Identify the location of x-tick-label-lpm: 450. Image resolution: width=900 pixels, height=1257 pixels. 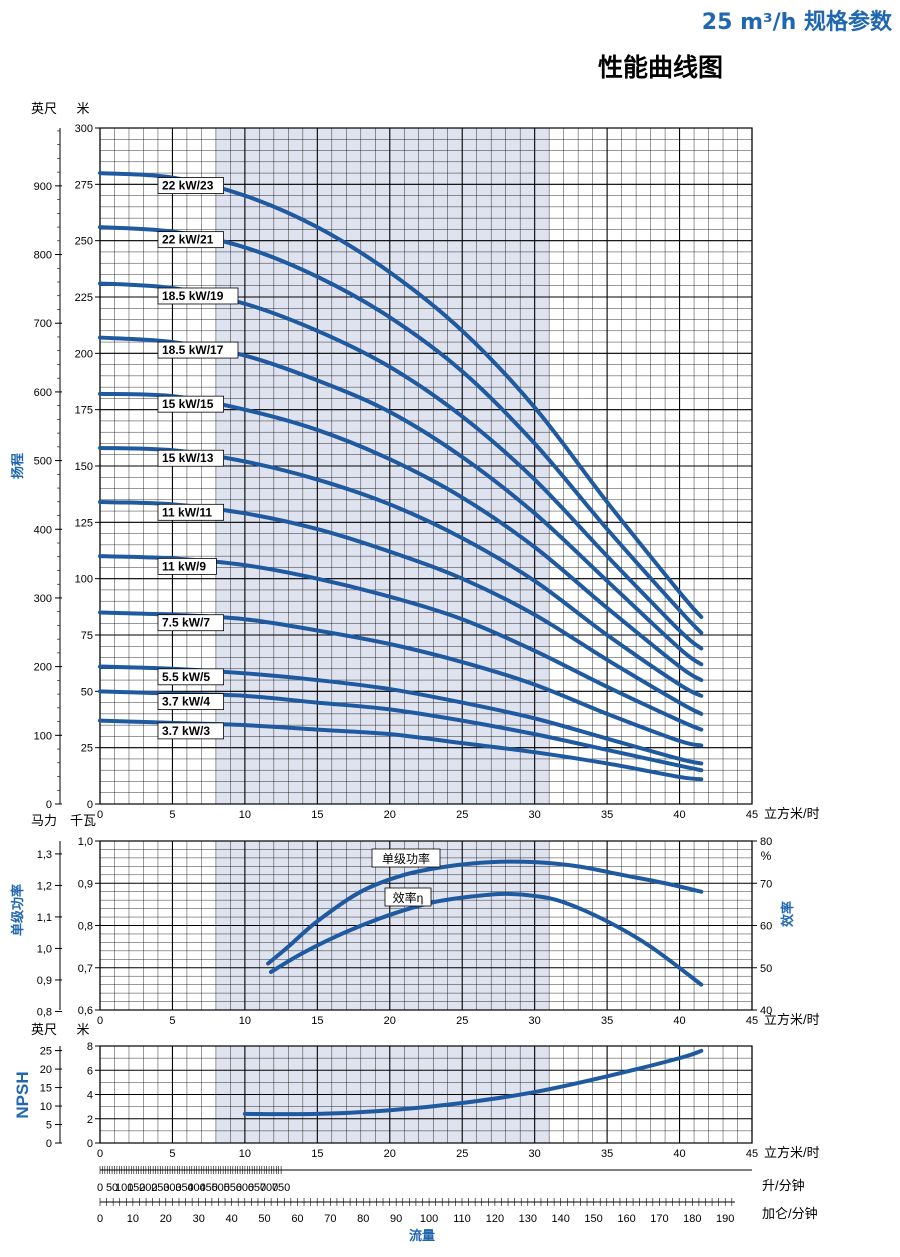
(208, 1188).